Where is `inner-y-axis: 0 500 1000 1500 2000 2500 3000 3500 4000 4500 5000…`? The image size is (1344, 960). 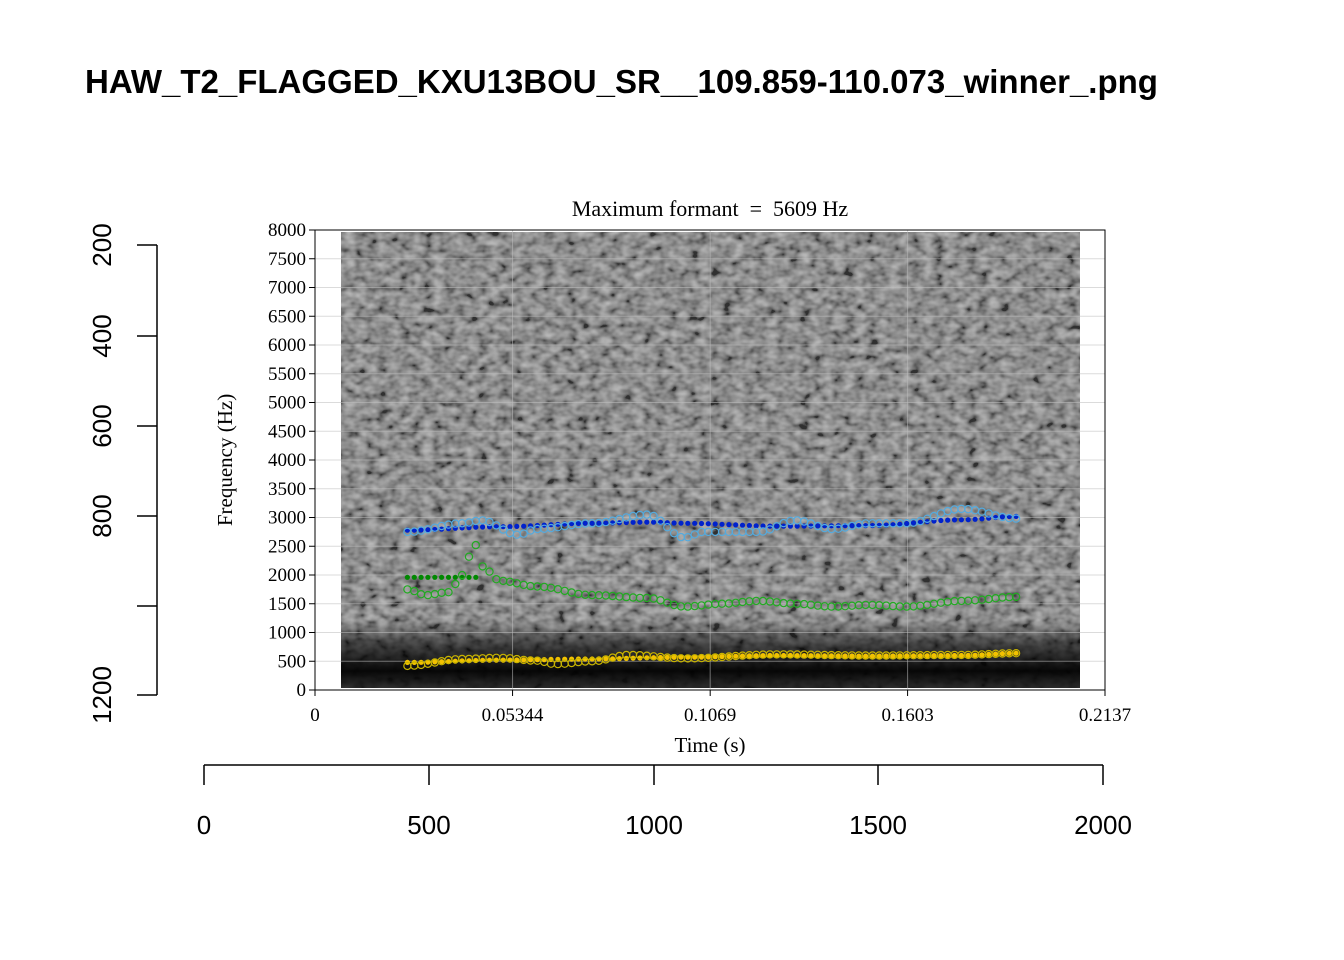 inner-y-axis: 0 500 1000 1500 2000 2500 3000 3500 4000 4500 5000… is located at coordinates (291, 460).